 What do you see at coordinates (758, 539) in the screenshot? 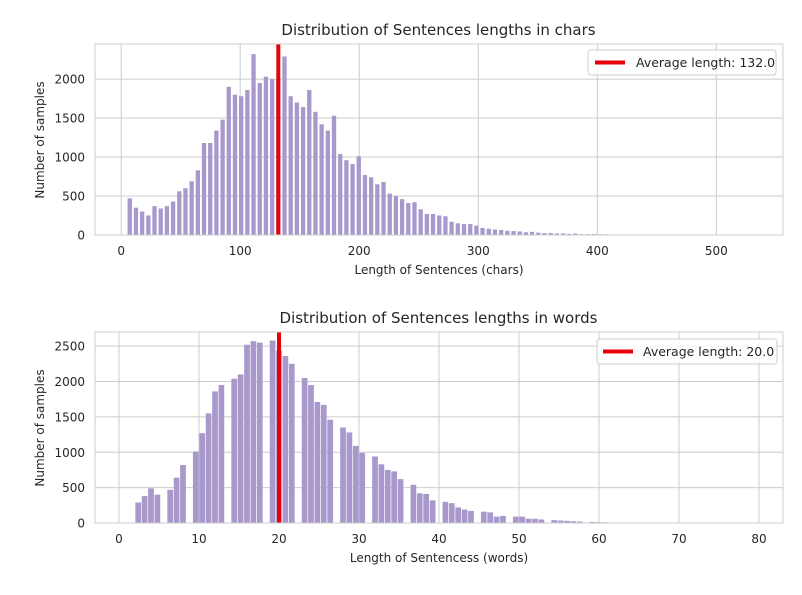
I see `chart-words-xtick-label: 80` at bounding box center [758, 539].